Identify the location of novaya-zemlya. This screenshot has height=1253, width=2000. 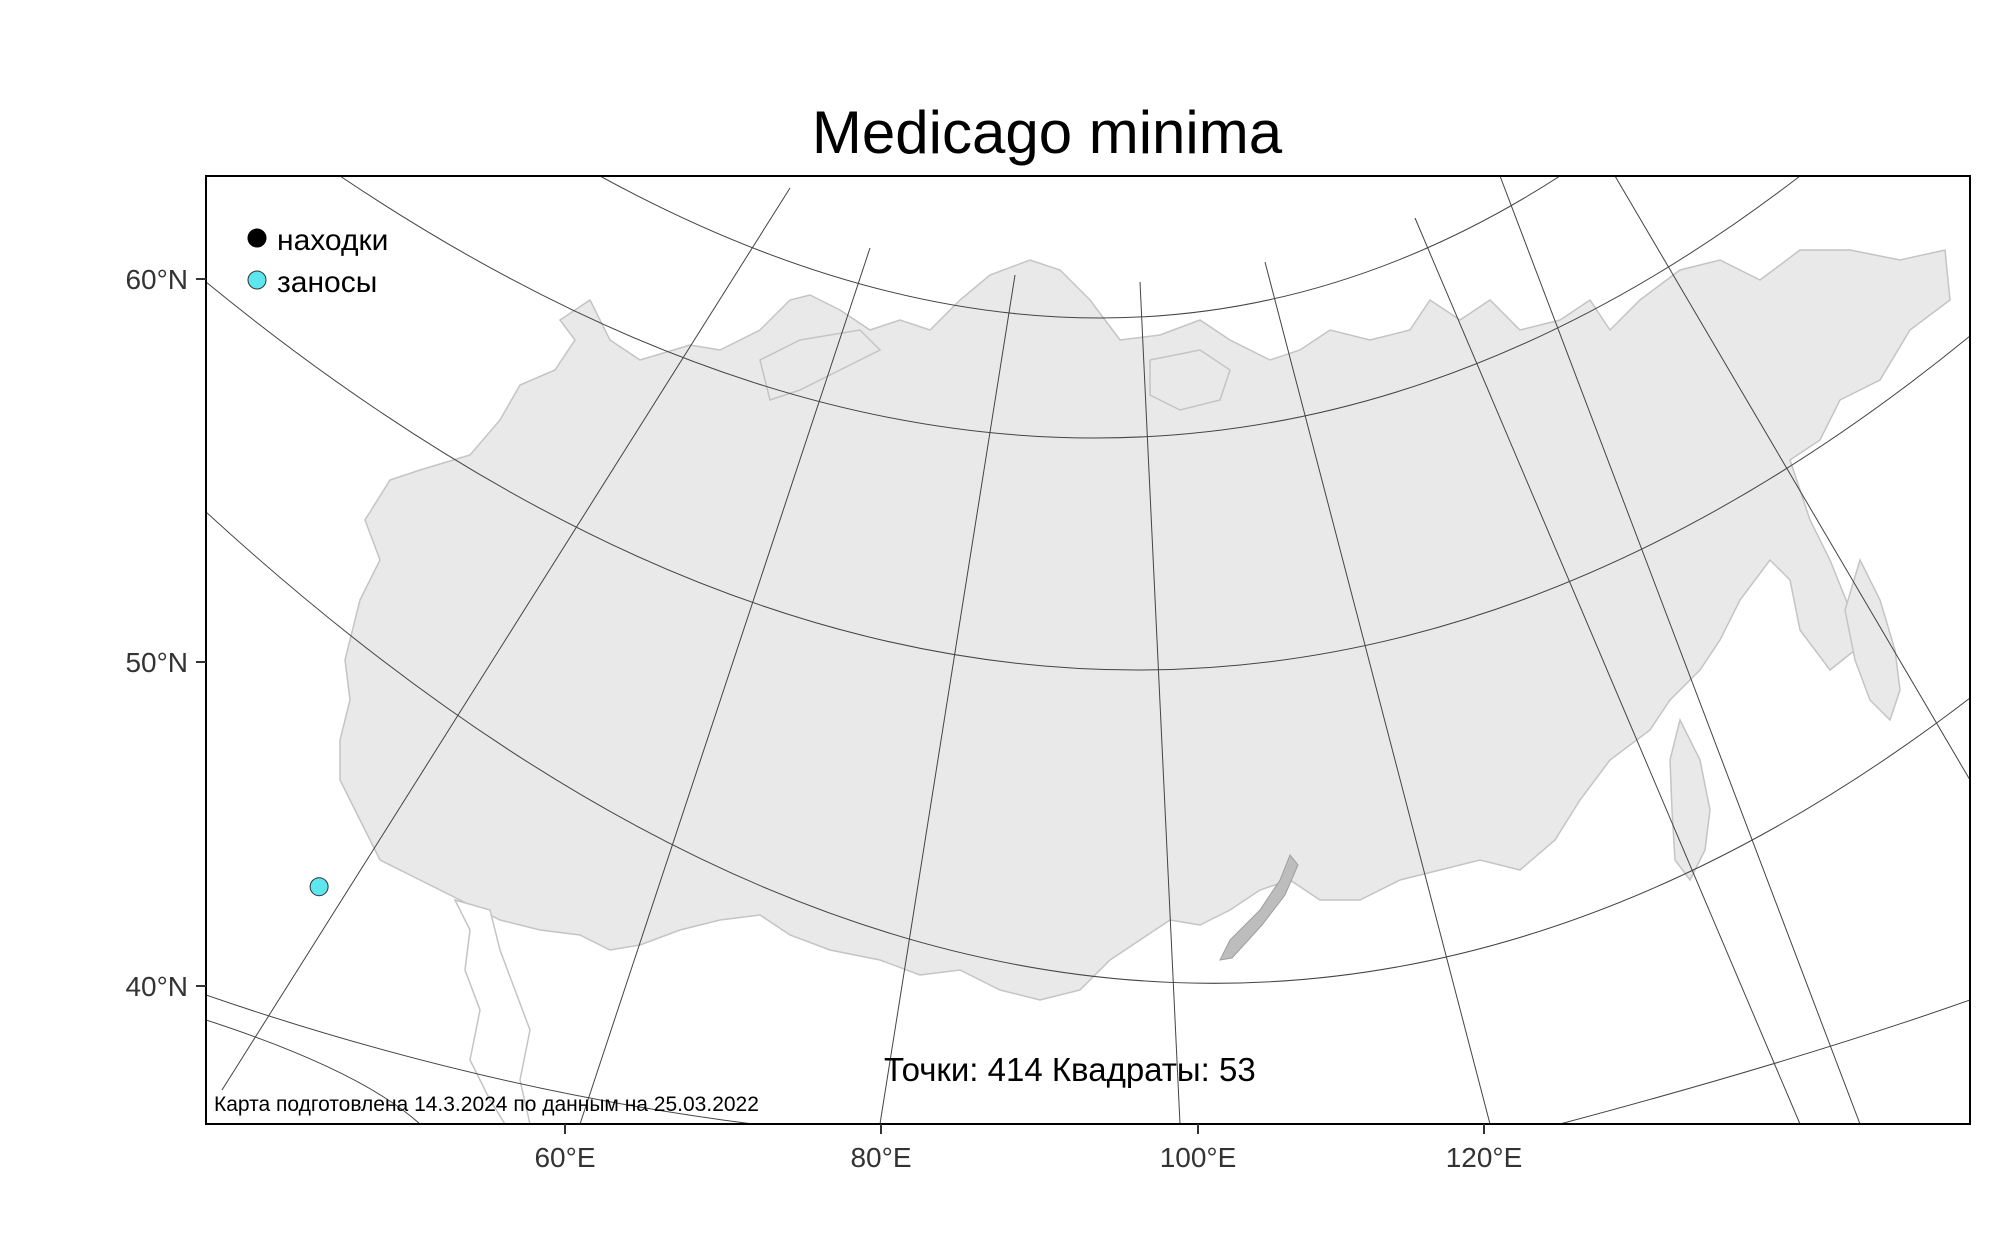
(820, 365).